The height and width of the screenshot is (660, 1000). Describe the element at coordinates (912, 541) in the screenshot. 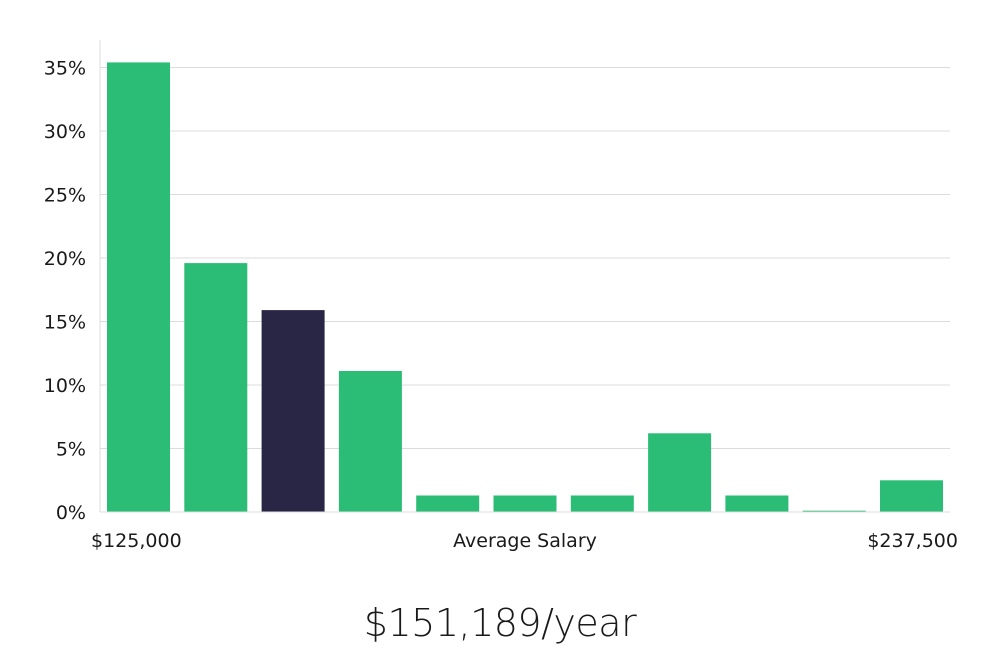

I see `x-max-label: $237,500` at that location.